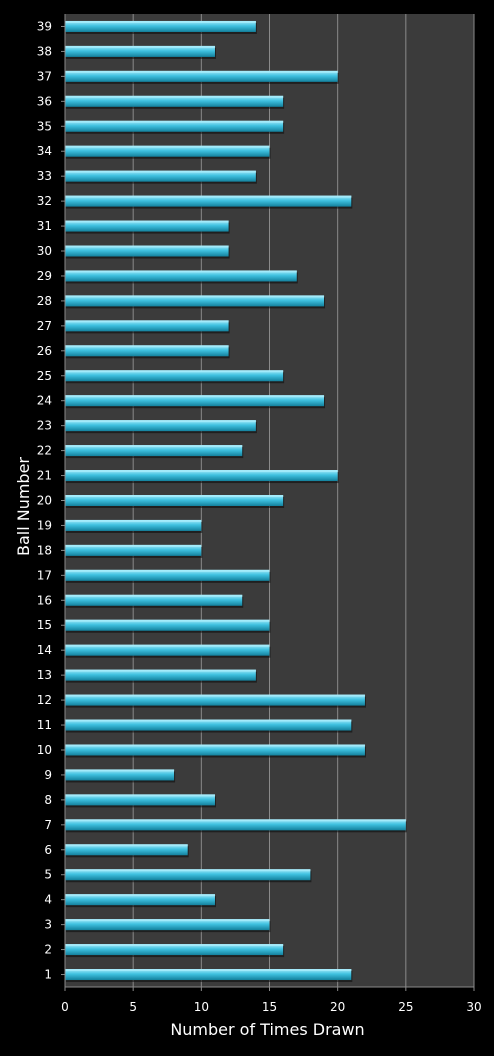 The image size is (494, 1056). I want to click on x-tick-label: 25, so click(405, 1007).